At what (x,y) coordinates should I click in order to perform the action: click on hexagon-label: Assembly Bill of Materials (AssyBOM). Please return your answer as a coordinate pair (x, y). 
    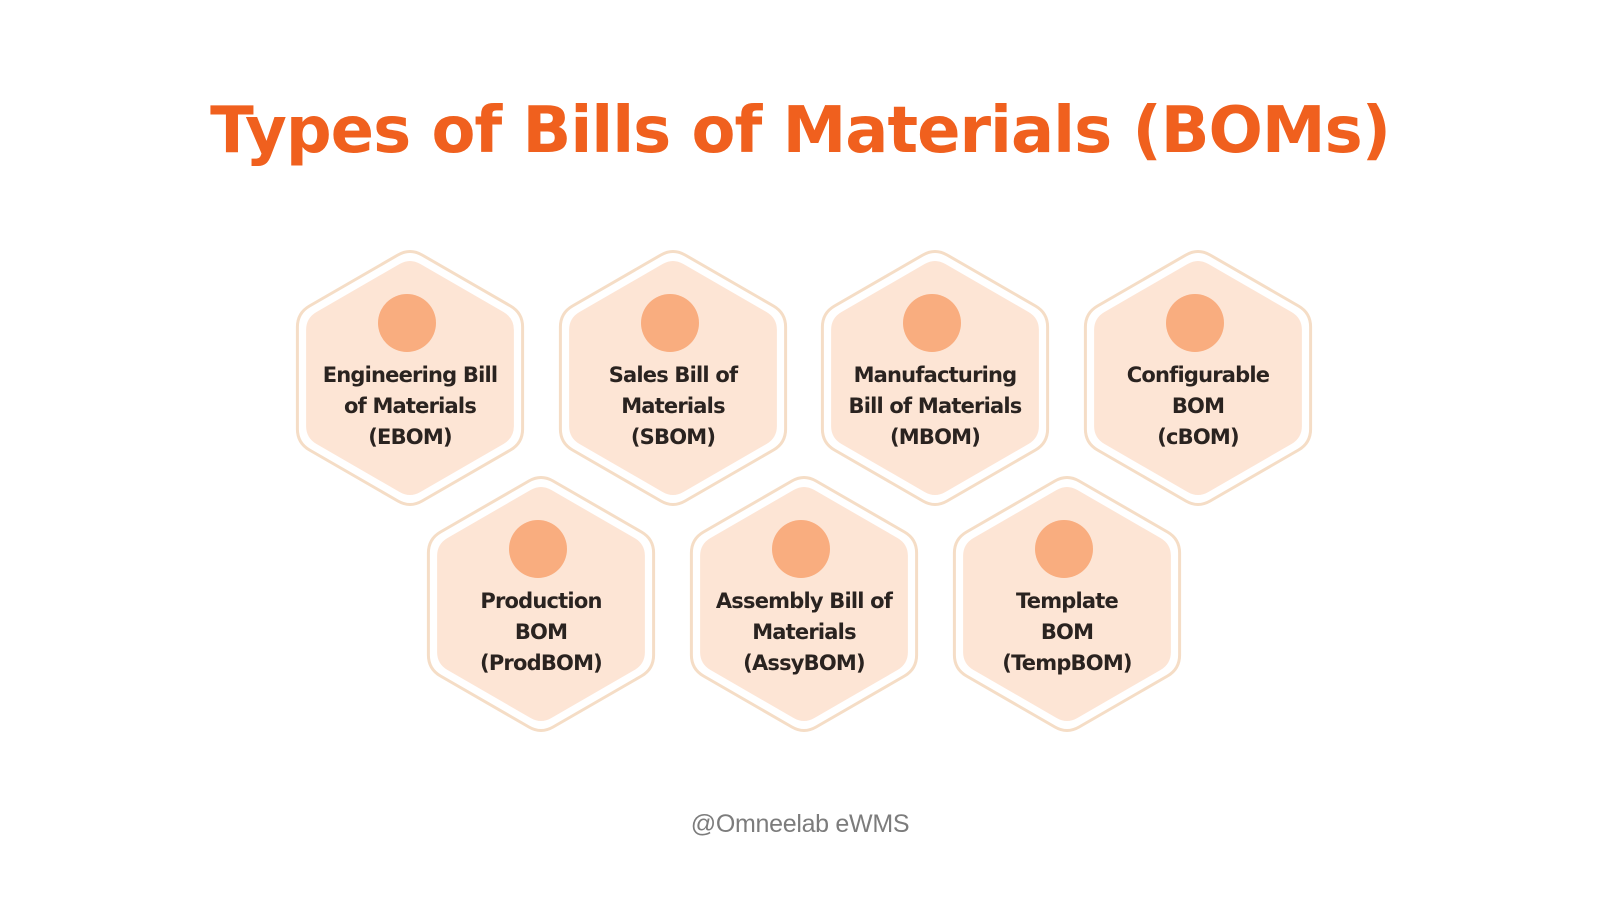
    Looking at the image, I should click on (804, 632).